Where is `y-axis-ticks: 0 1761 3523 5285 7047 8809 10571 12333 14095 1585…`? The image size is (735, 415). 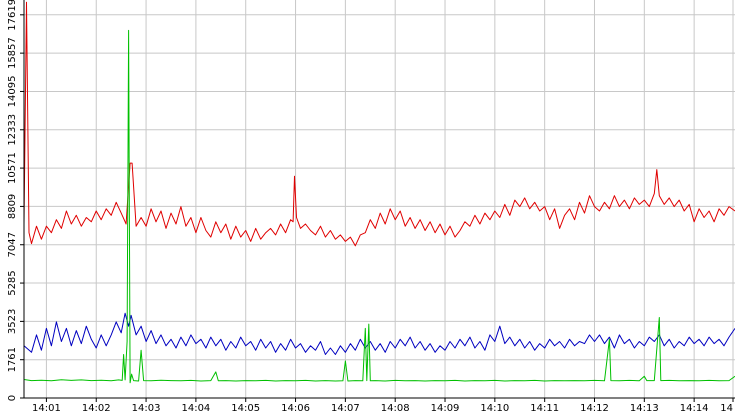 y-axis-ticks: 0 1761 3523 5285 7047 8809 10571 12333 14095 1585… is located at coordinates (15, 200).